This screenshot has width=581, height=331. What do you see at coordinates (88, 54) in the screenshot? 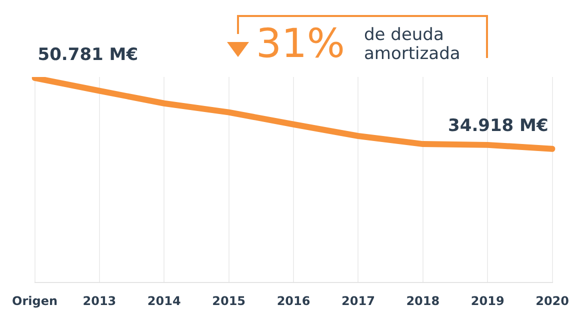
I see `data-label: 50.781 M€` at bounding box center [88, 54].